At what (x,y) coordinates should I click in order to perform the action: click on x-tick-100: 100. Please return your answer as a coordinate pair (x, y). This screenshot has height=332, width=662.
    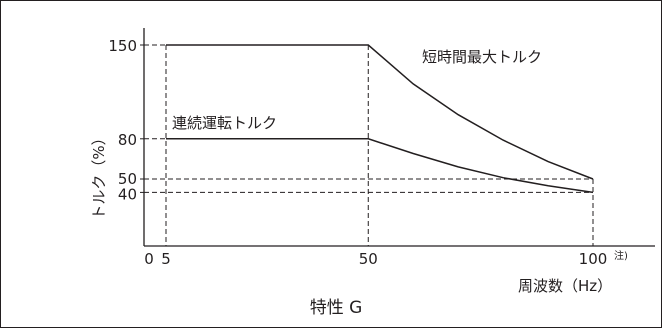
    Looking at the image, I should click on (593, 259).